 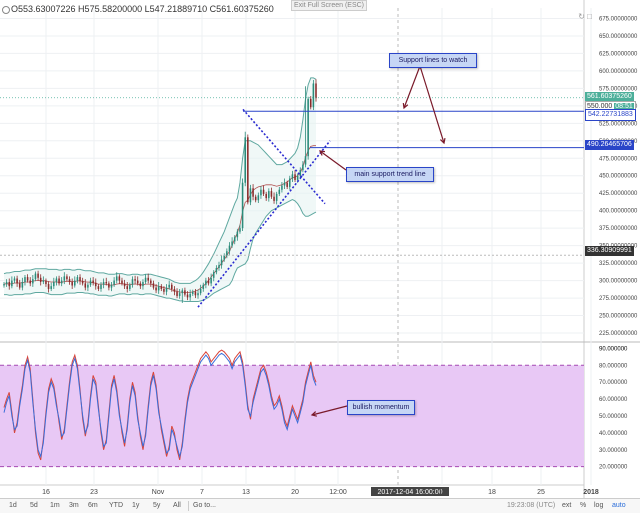 What do you see at coordinates (599, 505) in the screenshot?
I see `toggle-log: log` at bounding box center [599, 505].